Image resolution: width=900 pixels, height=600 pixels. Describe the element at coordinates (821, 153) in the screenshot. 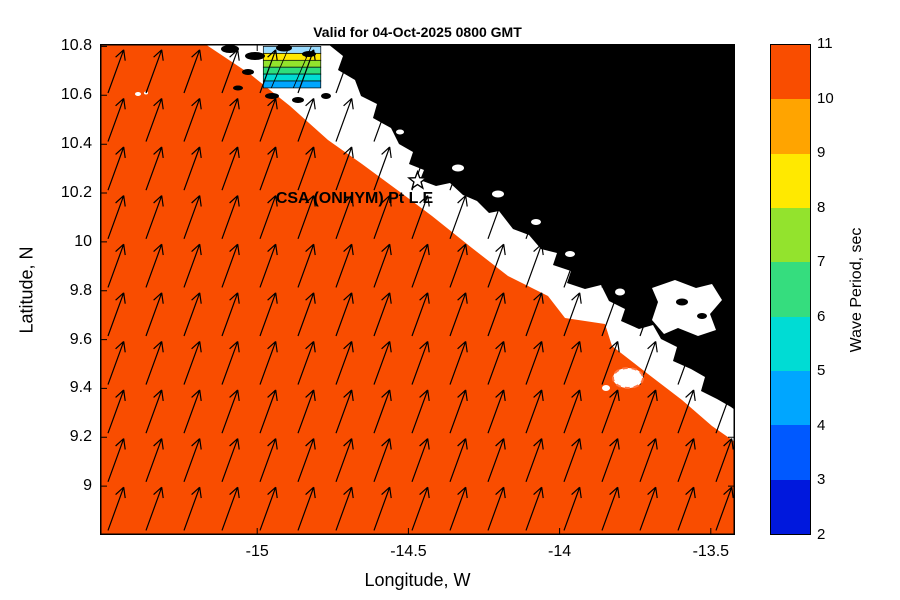

I see `colorbar-tick-label: 9` at that location.